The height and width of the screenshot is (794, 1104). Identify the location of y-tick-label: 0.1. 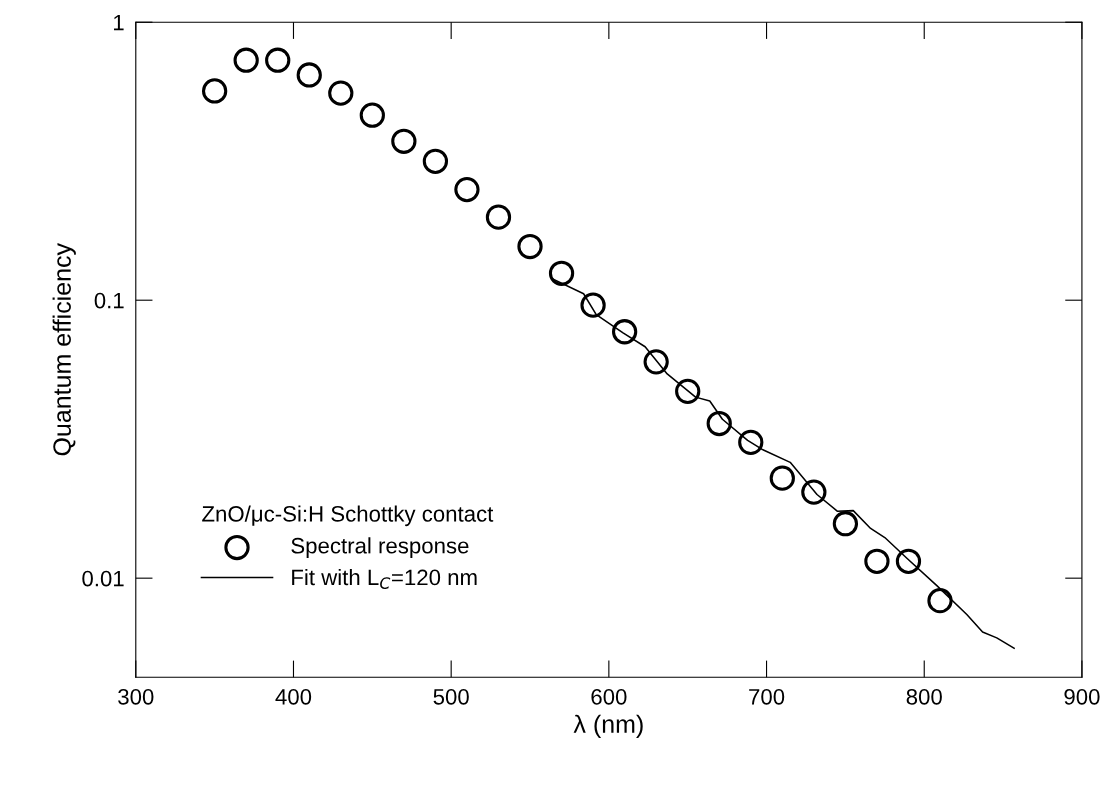
(109, 300).